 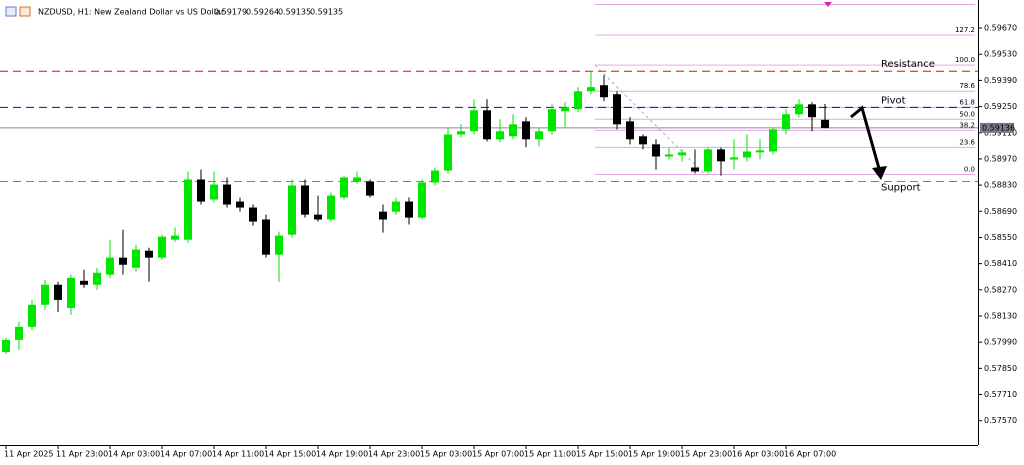 I want to click on arrow, so click(x=866, y=139).